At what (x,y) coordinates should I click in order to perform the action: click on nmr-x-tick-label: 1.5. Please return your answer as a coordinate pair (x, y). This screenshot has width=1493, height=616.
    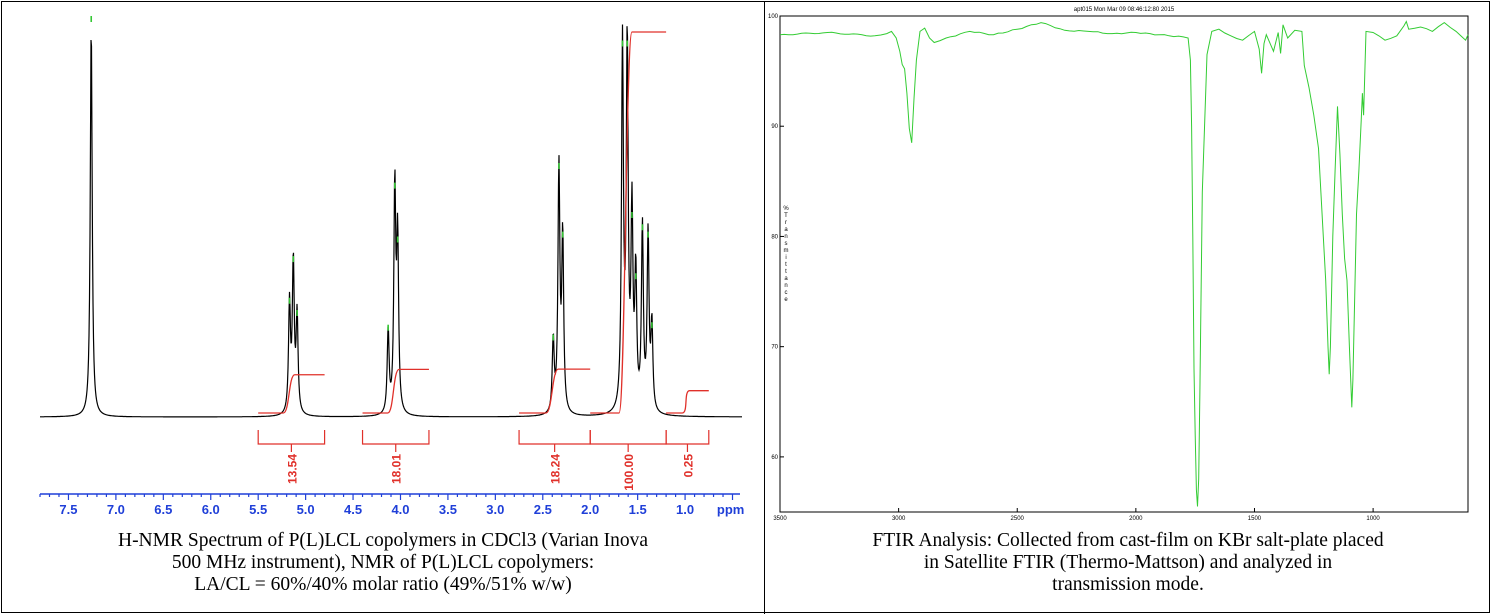
    Looking at the image, I should click on (638, 509).